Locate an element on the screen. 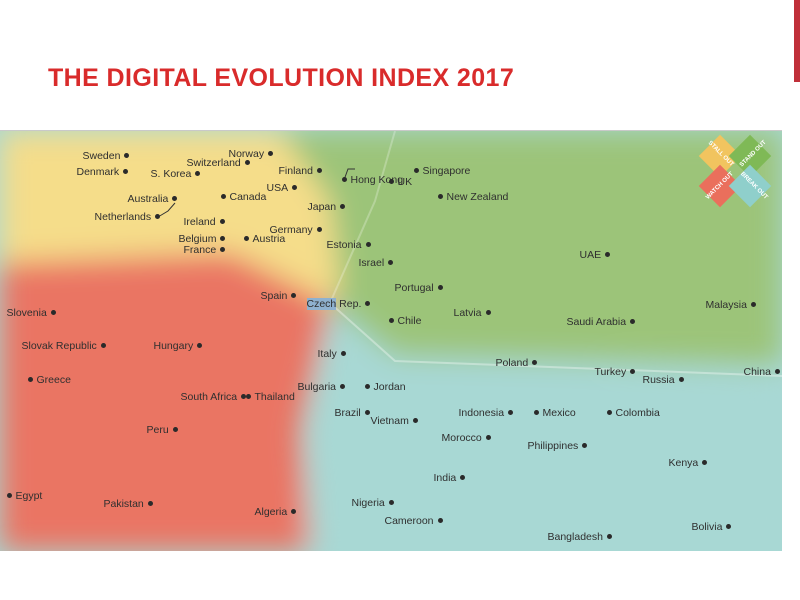 The height and width of the screenshot is (600, 800). country-label-poland: Poland is located at coordinates (512, 363).